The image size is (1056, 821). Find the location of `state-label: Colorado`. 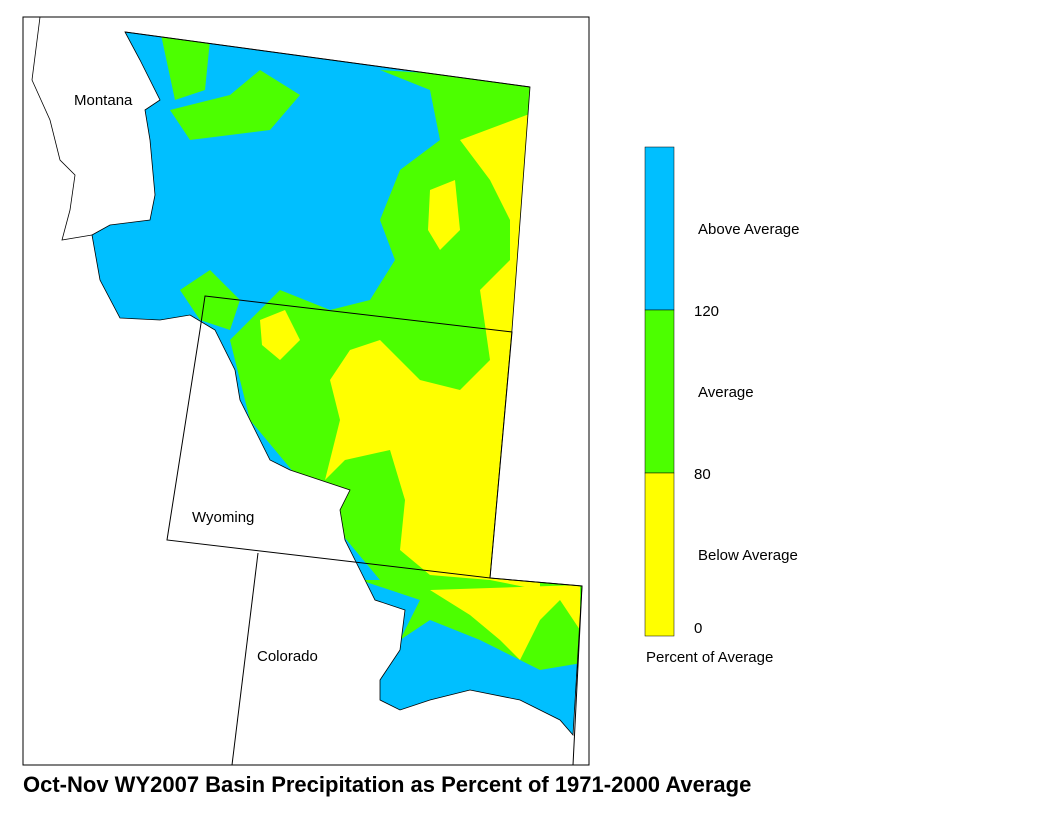

state-label: Colorado is located at coordinates (287, 656).